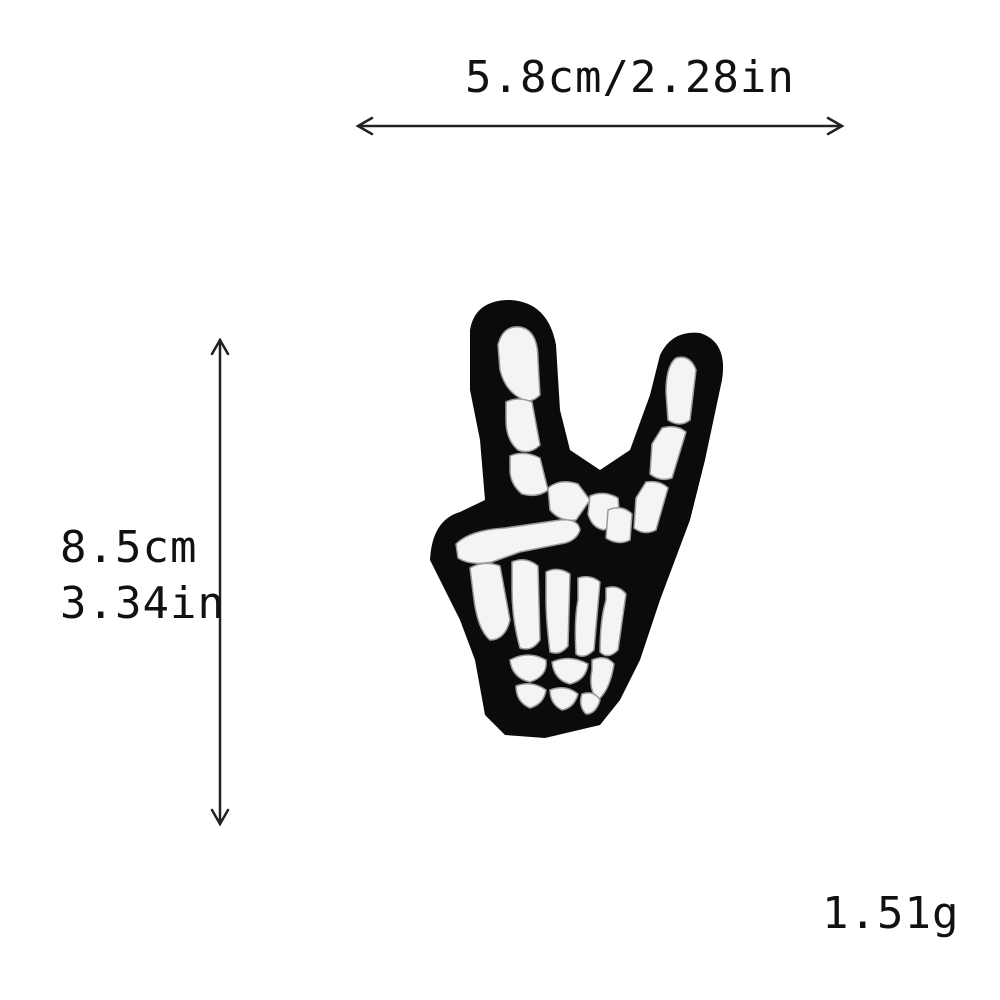  I want to click on width-arrow, so click(600, 126).